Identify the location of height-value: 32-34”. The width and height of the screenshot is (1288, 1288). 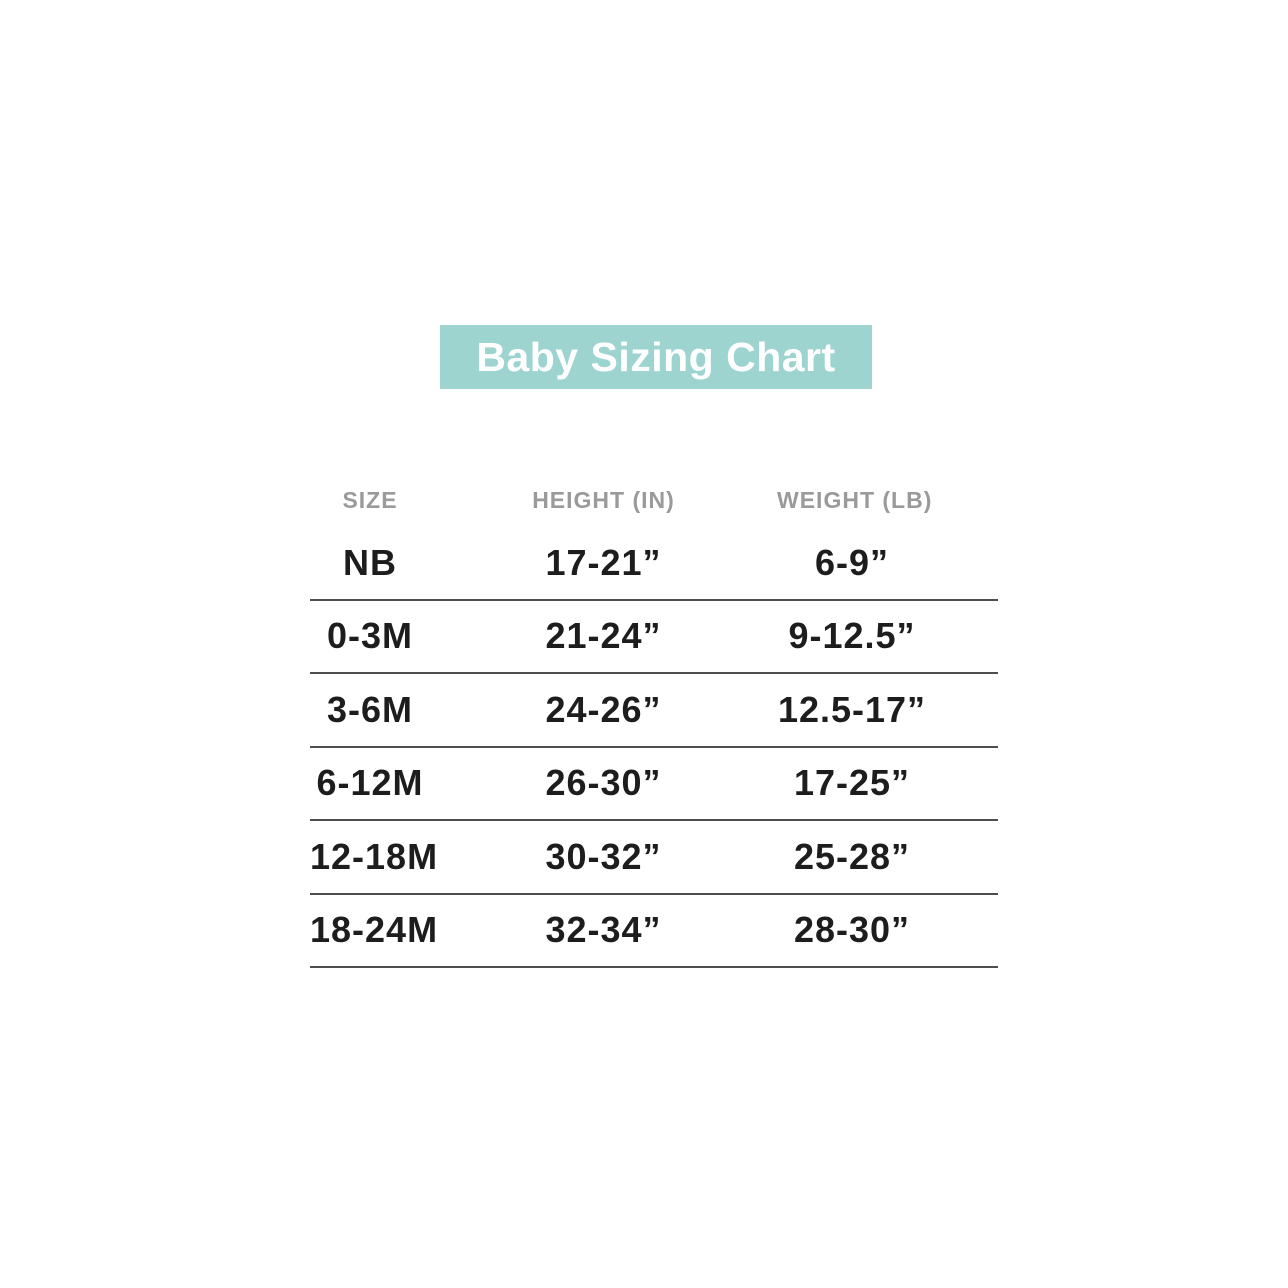
(603, 930).